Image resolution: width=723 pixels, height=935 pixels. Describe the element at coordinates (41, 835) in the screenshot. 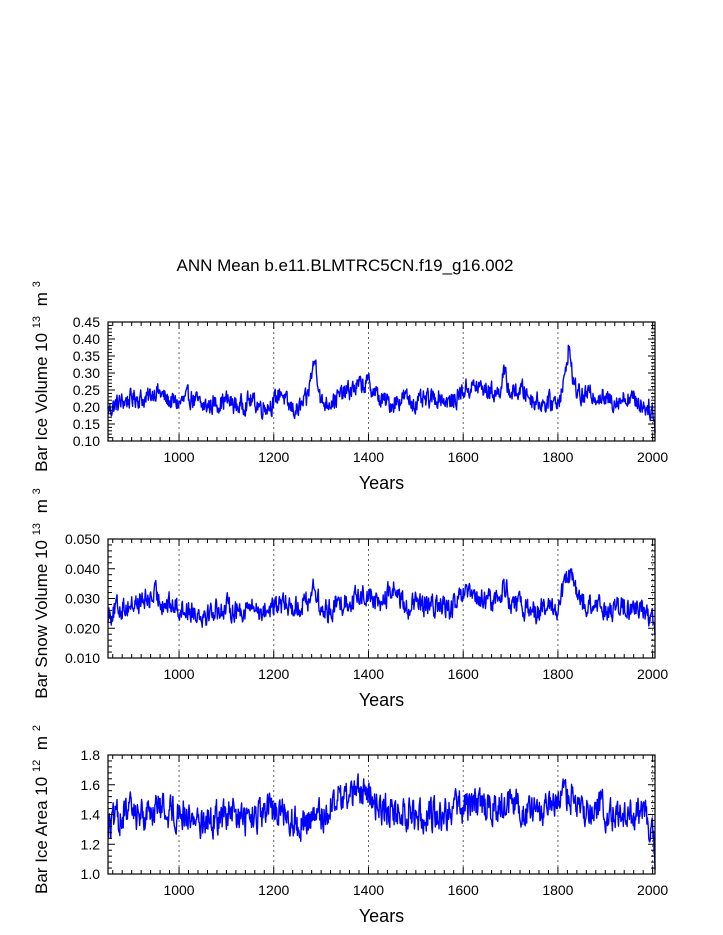

I see `y-label-main: Bar Ice Area 10` at that location.